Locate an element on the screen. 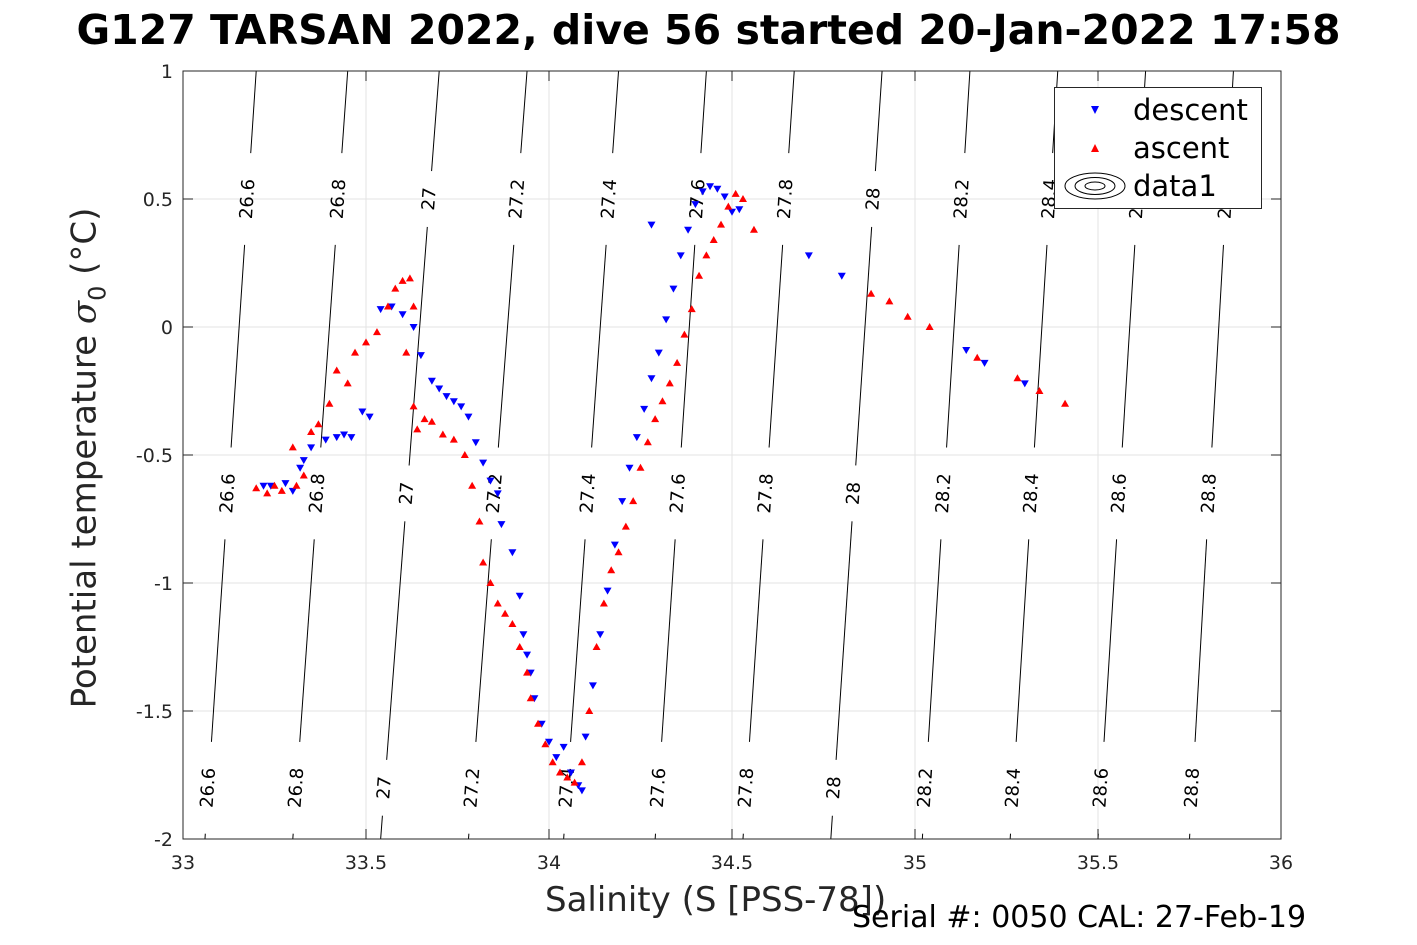 The image size is (1417, 945). y-tick-label: -1 is located at coordinates (163, 584).